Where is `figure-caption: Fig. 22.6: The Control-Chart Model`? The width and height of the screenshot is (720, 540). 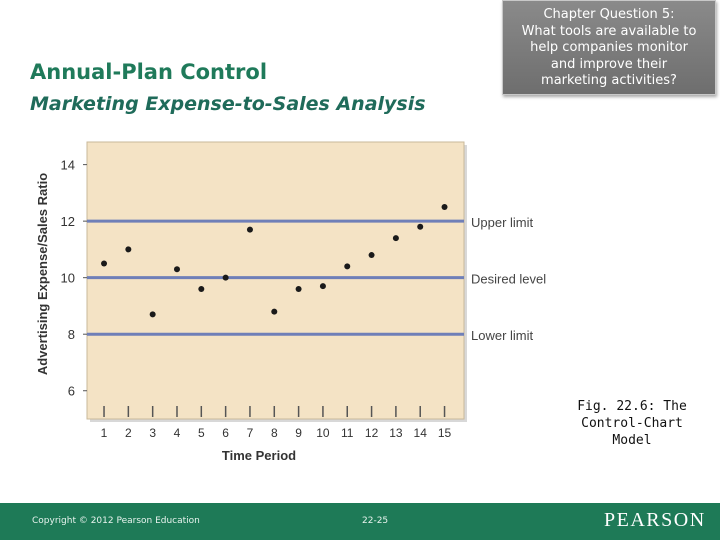
figure-caption: Fig. 22.6: The Control-Chart Model is located at coordinates (632, 423).